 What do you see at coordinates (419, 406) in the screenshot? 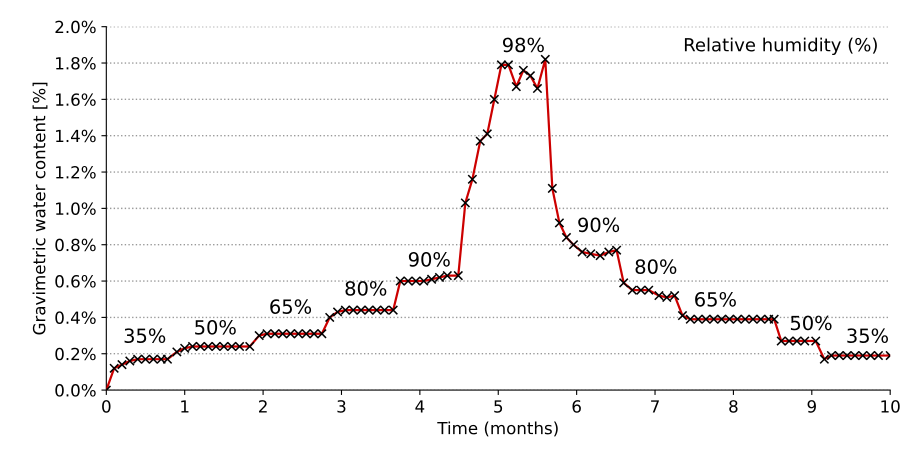
I see `x-tick-label: 4` at bounding box center [419, 406].